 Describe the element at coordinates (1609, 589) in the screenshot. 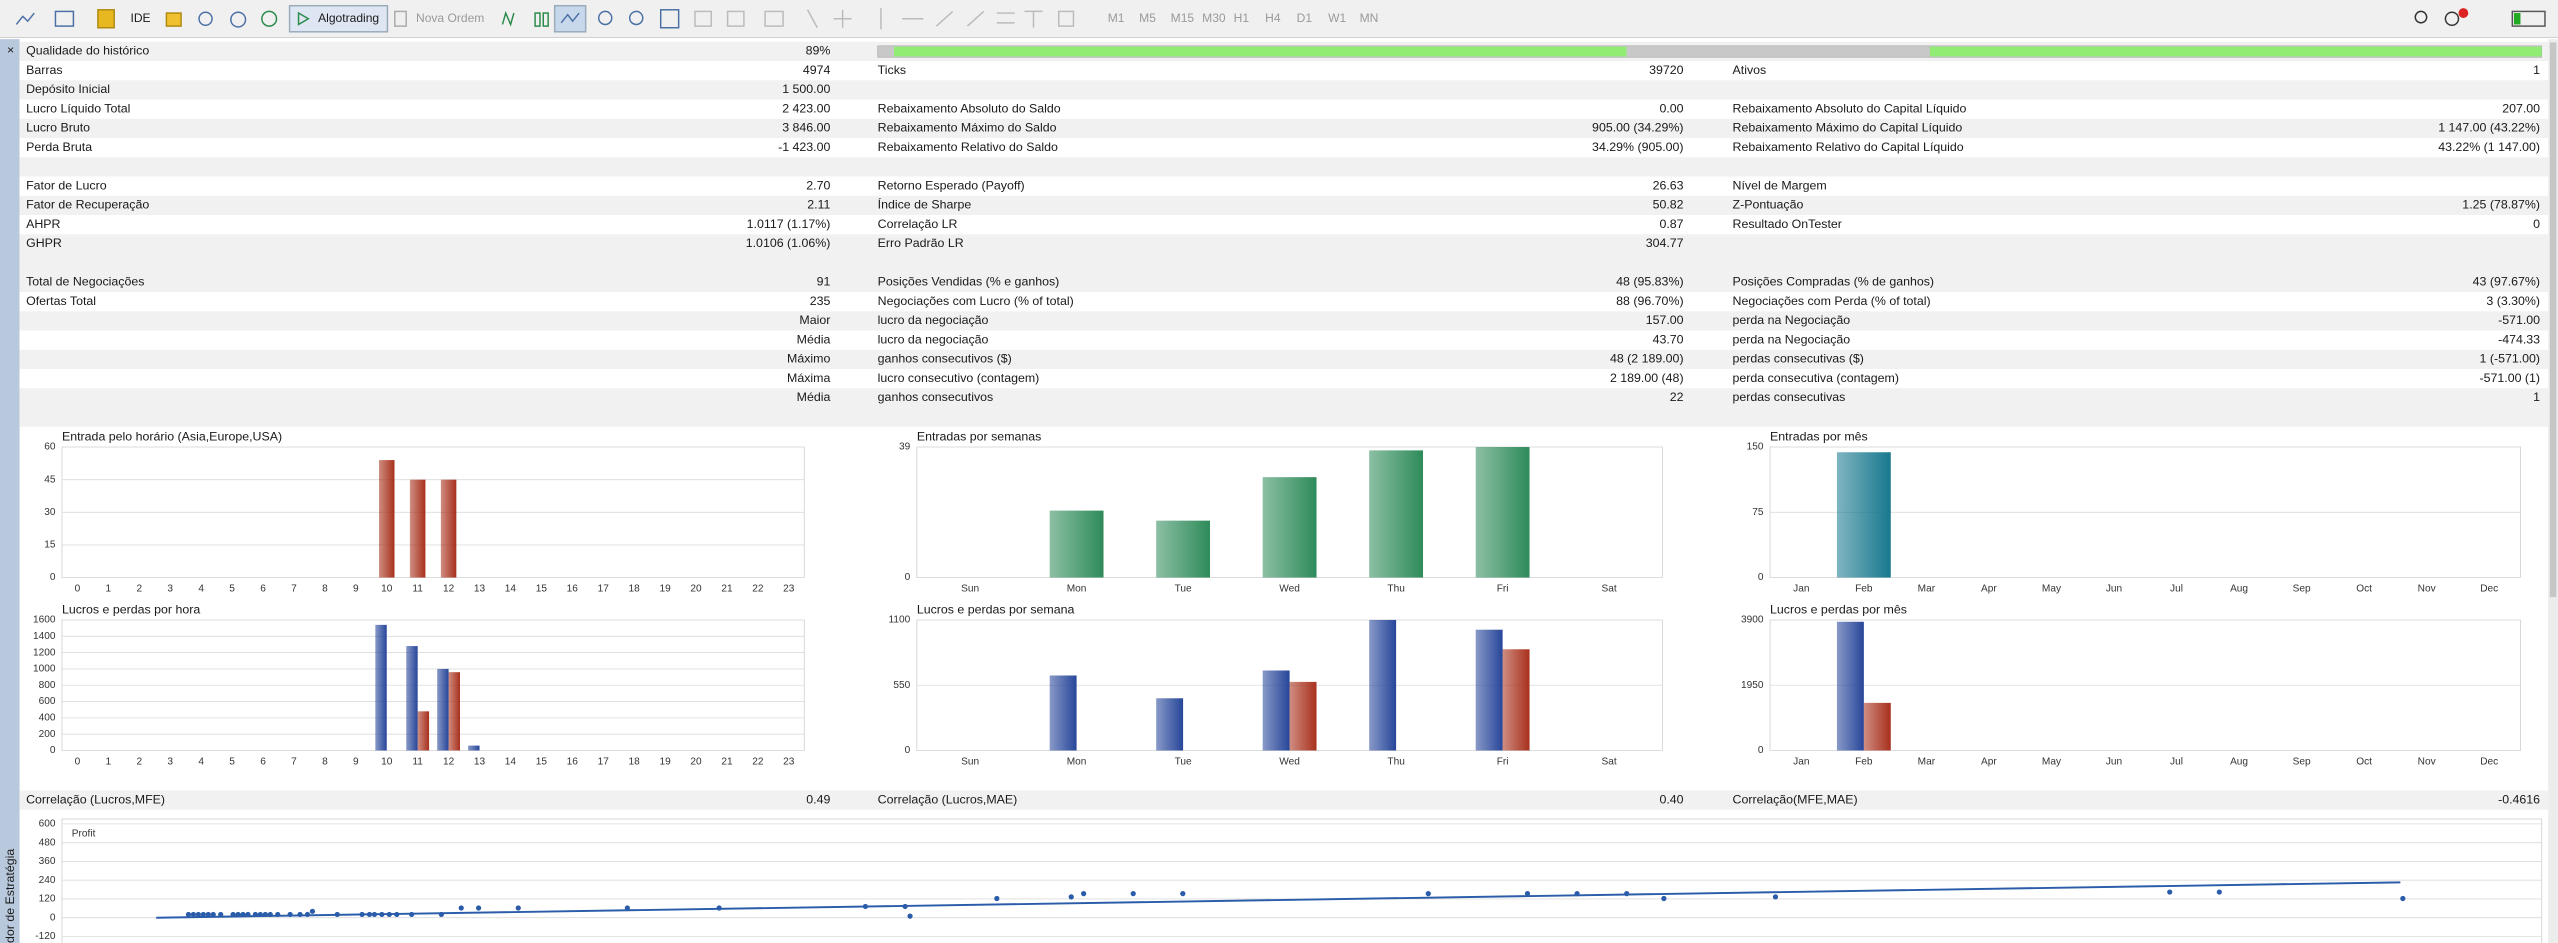

I see `x-tick-label: Sat` at that location.